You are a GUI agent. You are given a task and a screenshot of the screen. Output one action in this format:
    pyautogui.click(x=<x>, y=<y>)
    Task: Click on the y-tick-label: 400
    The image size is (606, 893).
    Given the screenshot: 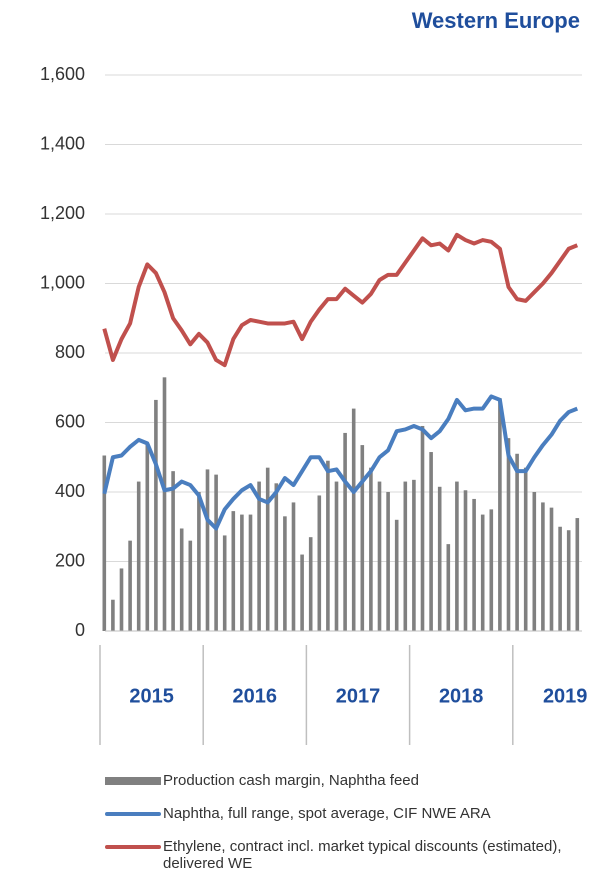 What is the action you would take?
    pyautogui.click(x=70, y=491)
    